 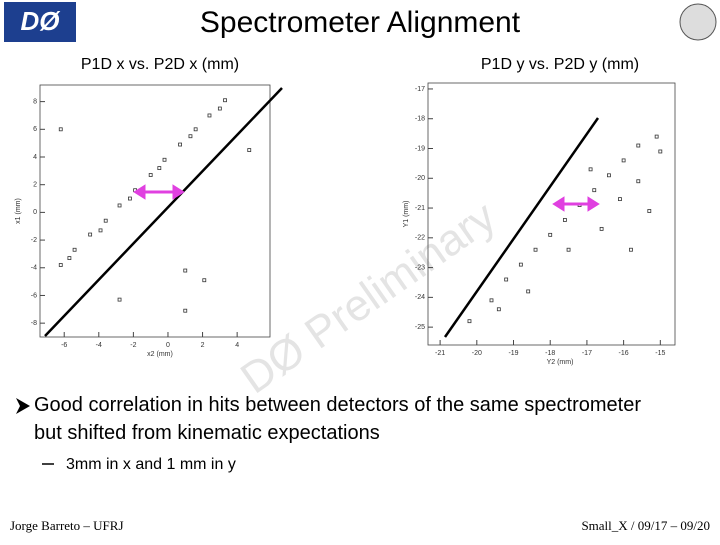 What do you see at coordinates (160, 354) in the screenshot?
I see `x-axis-label: x2 (mm)` at bounding box center [160, 354].